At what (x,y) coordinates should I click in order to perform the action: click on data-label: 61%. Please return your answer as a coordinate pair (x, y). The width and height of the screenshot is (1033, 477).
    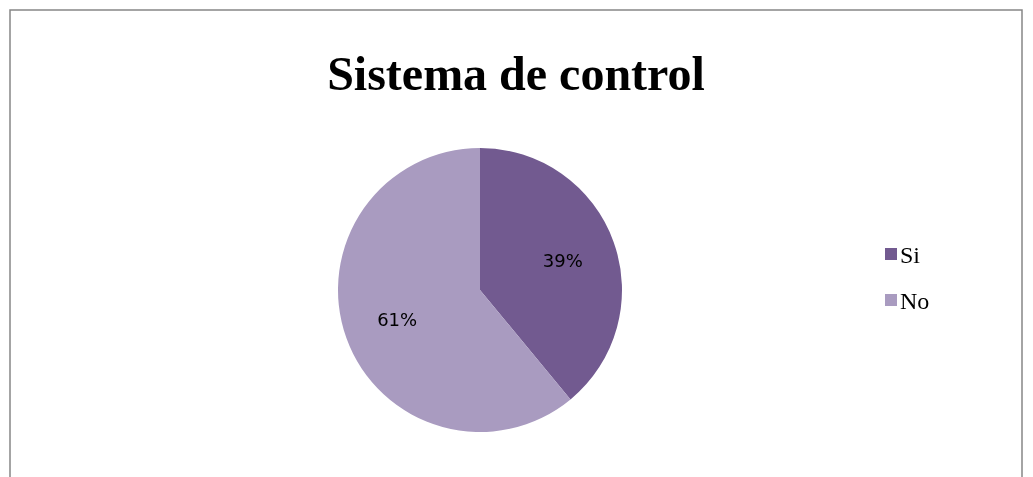
    Looking at the image, I should click on (397, 320).